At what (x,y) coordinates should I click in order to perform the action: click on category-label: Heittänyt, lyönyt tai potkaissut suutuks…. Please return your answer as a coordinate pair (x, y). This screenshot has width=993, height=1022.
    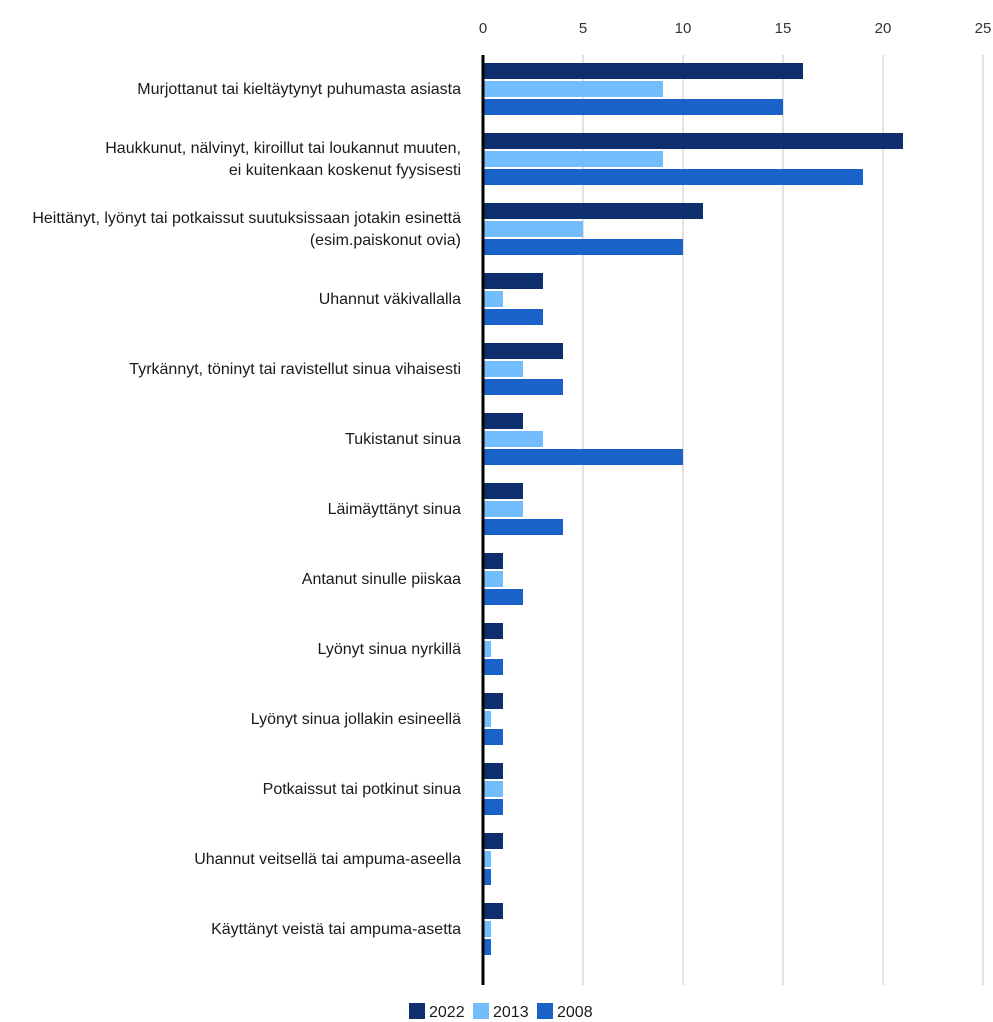
    Looking at the image, I should click on (246, 218).